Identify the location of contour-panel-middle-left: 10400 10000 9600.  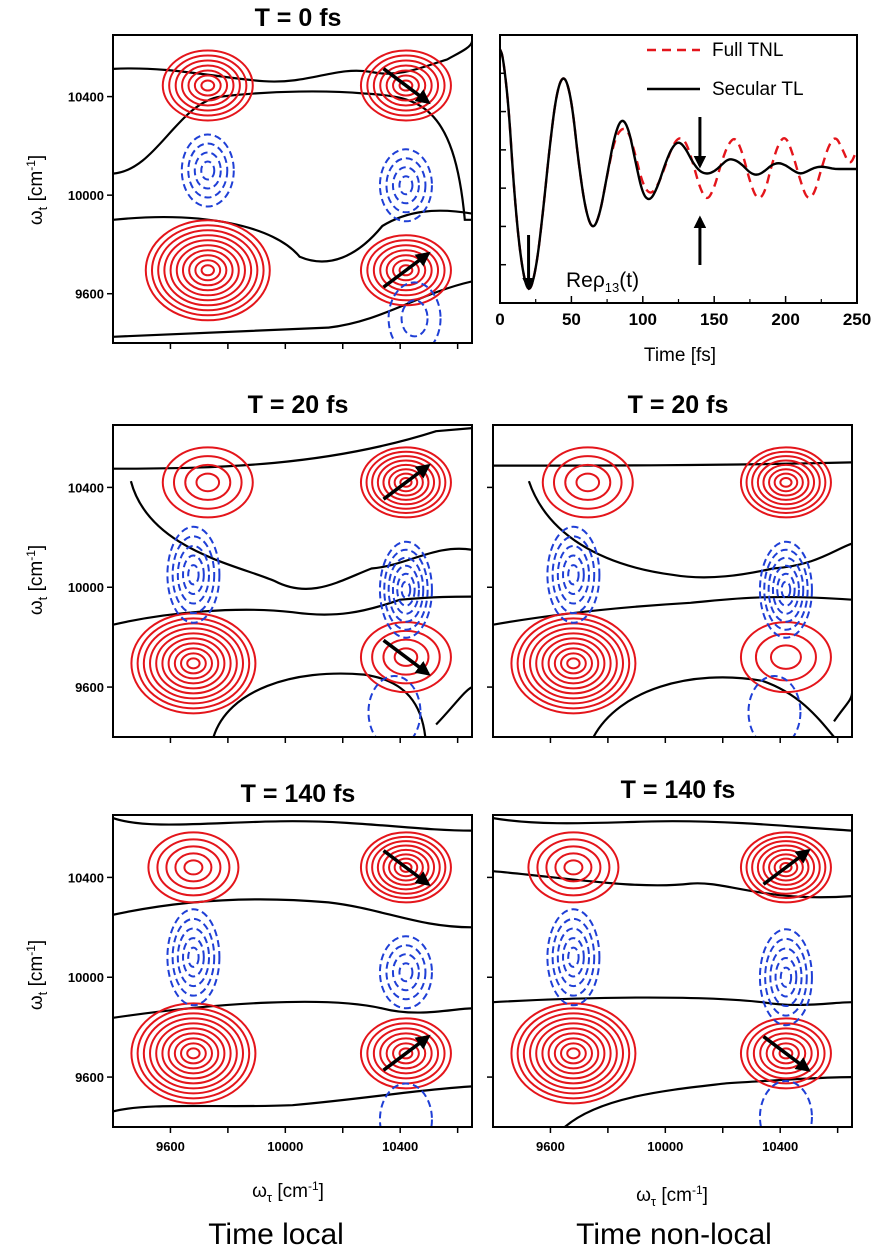
(270, 583).